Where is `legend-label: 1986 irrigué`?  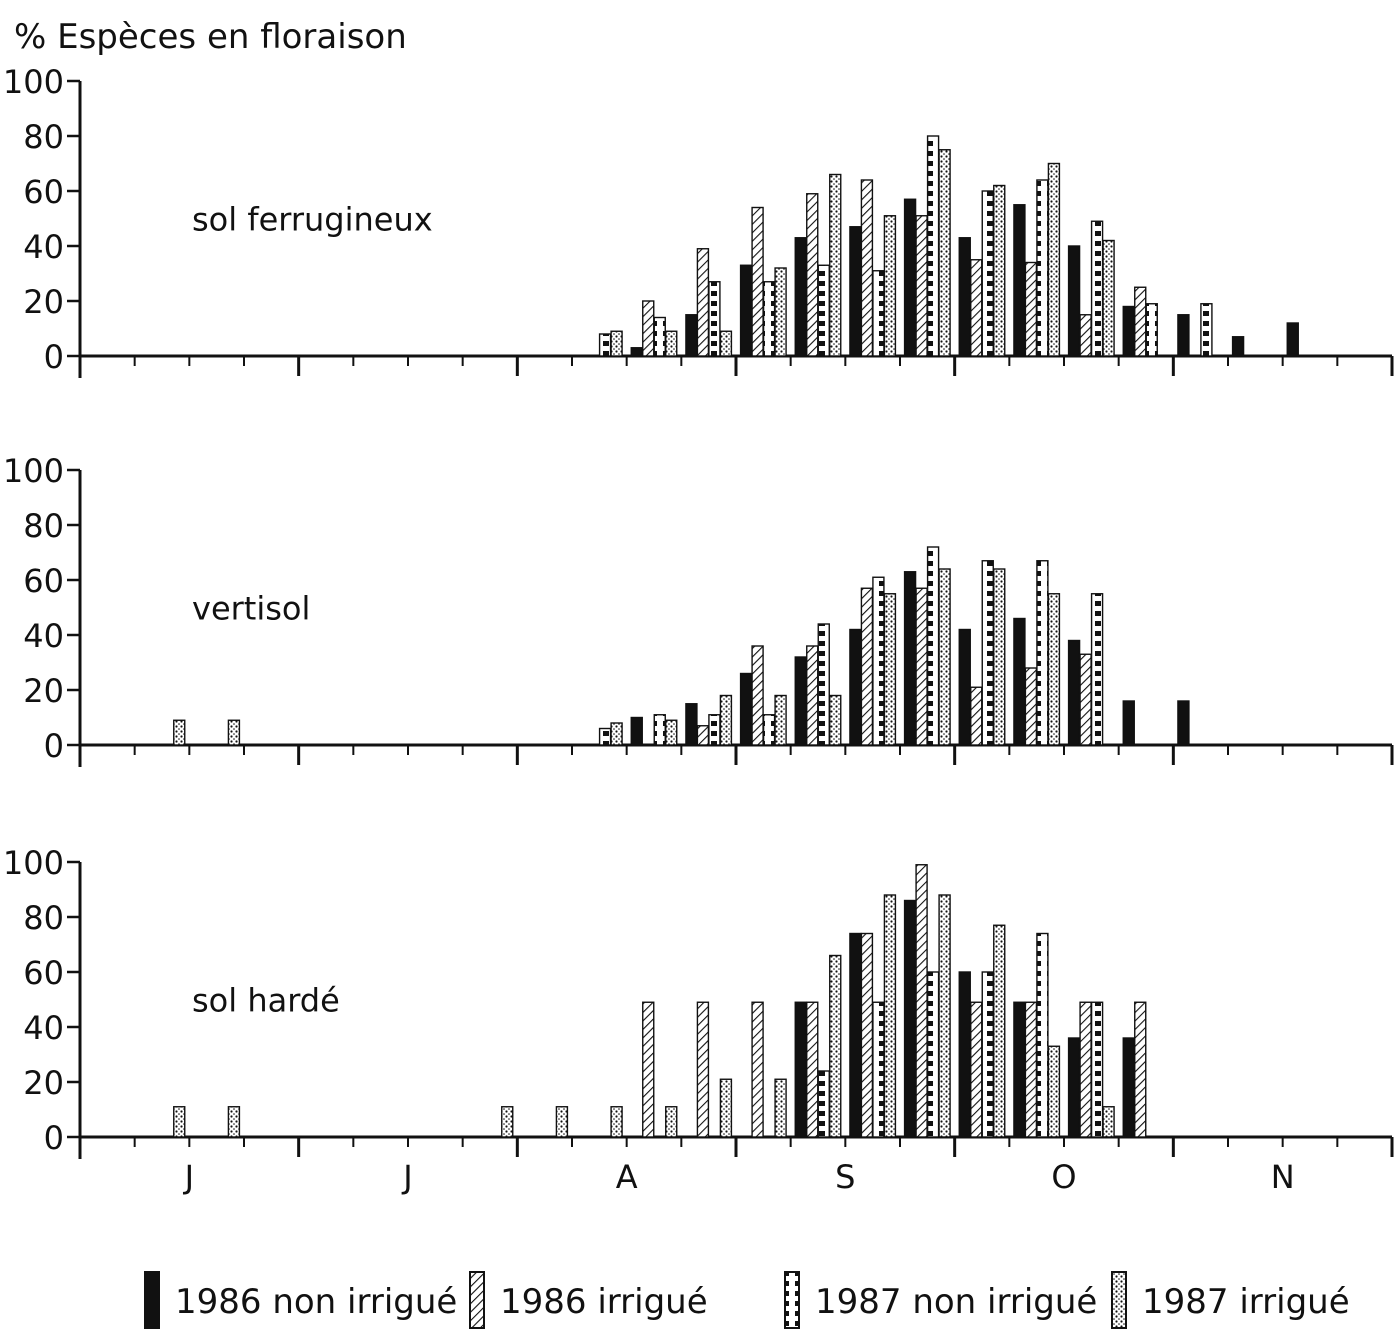 legend-label: 1986 irrigué is located at coordinates (604, 1302).